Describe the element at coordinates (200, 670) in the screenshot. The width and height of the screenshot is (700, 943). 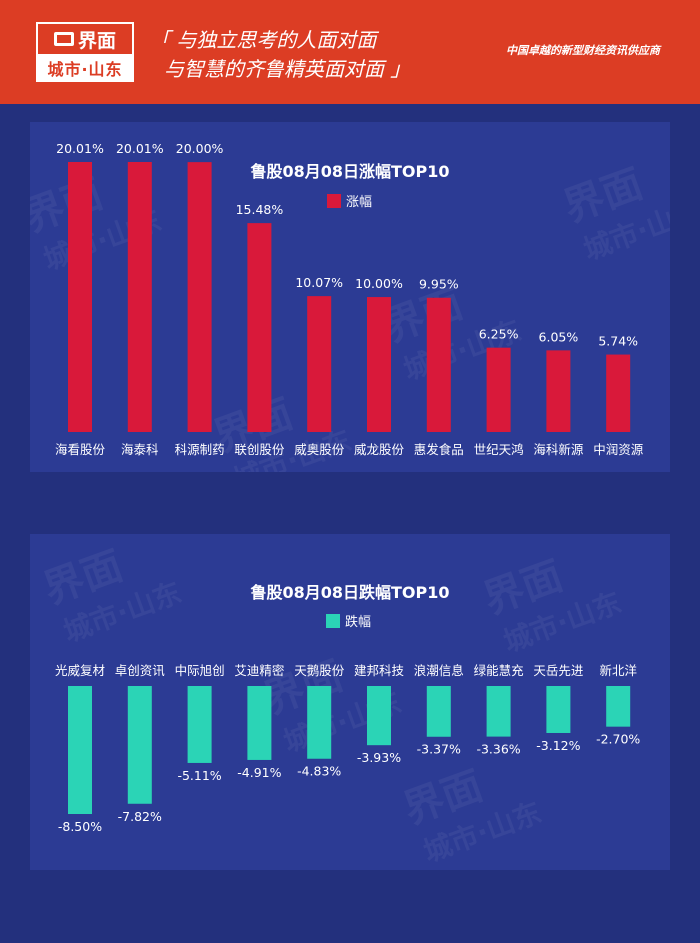
I see `tick-label: 中际旭创` at that location.